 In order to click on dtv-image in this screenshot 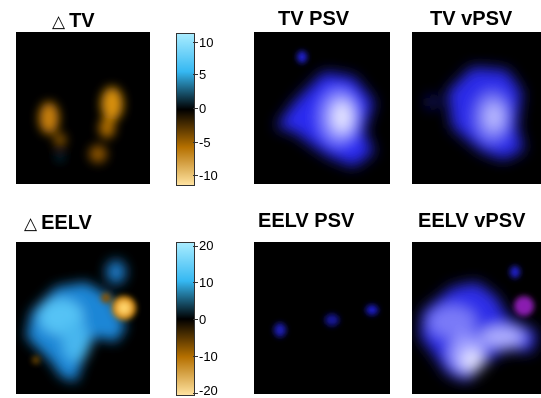, I will do `click(83, 108)`.